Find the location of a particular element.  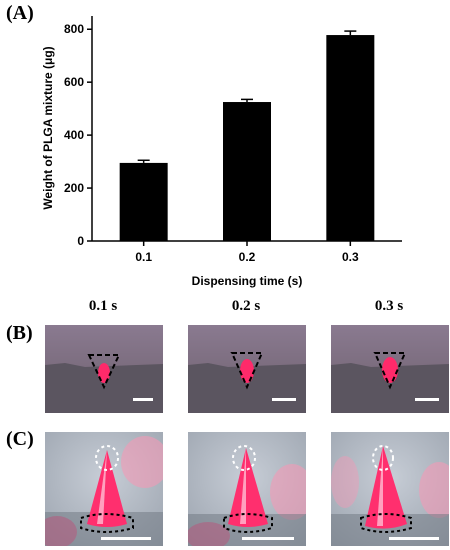

x-tick-label: 0.1 is located at coordinates (143, 257).